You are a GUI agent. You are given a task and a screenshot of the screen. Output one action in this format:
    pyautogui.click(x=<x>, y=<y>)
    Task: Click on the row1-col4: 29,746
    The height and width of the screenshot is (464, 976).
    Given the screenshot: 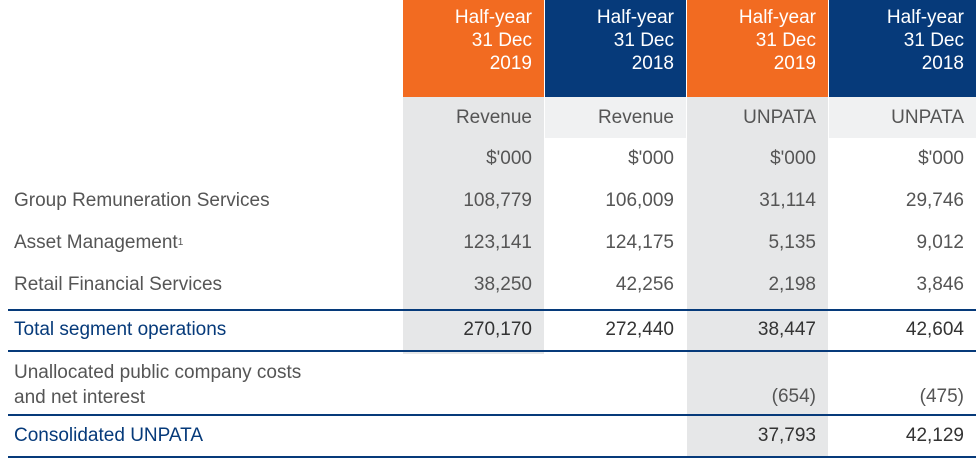 What is the action you would take?
    pyautogui.click(x=934, y=200)
    